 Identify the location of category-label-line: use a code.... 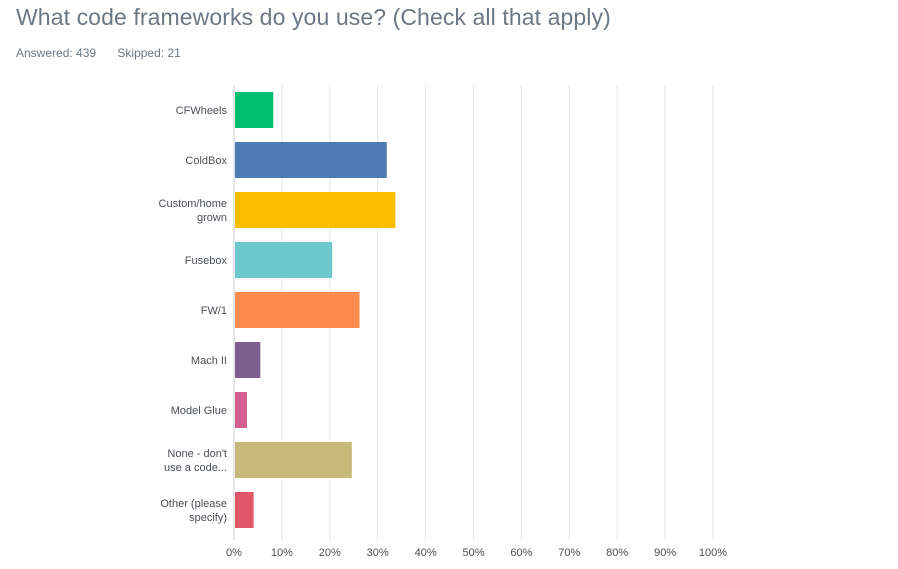
(195, 468).